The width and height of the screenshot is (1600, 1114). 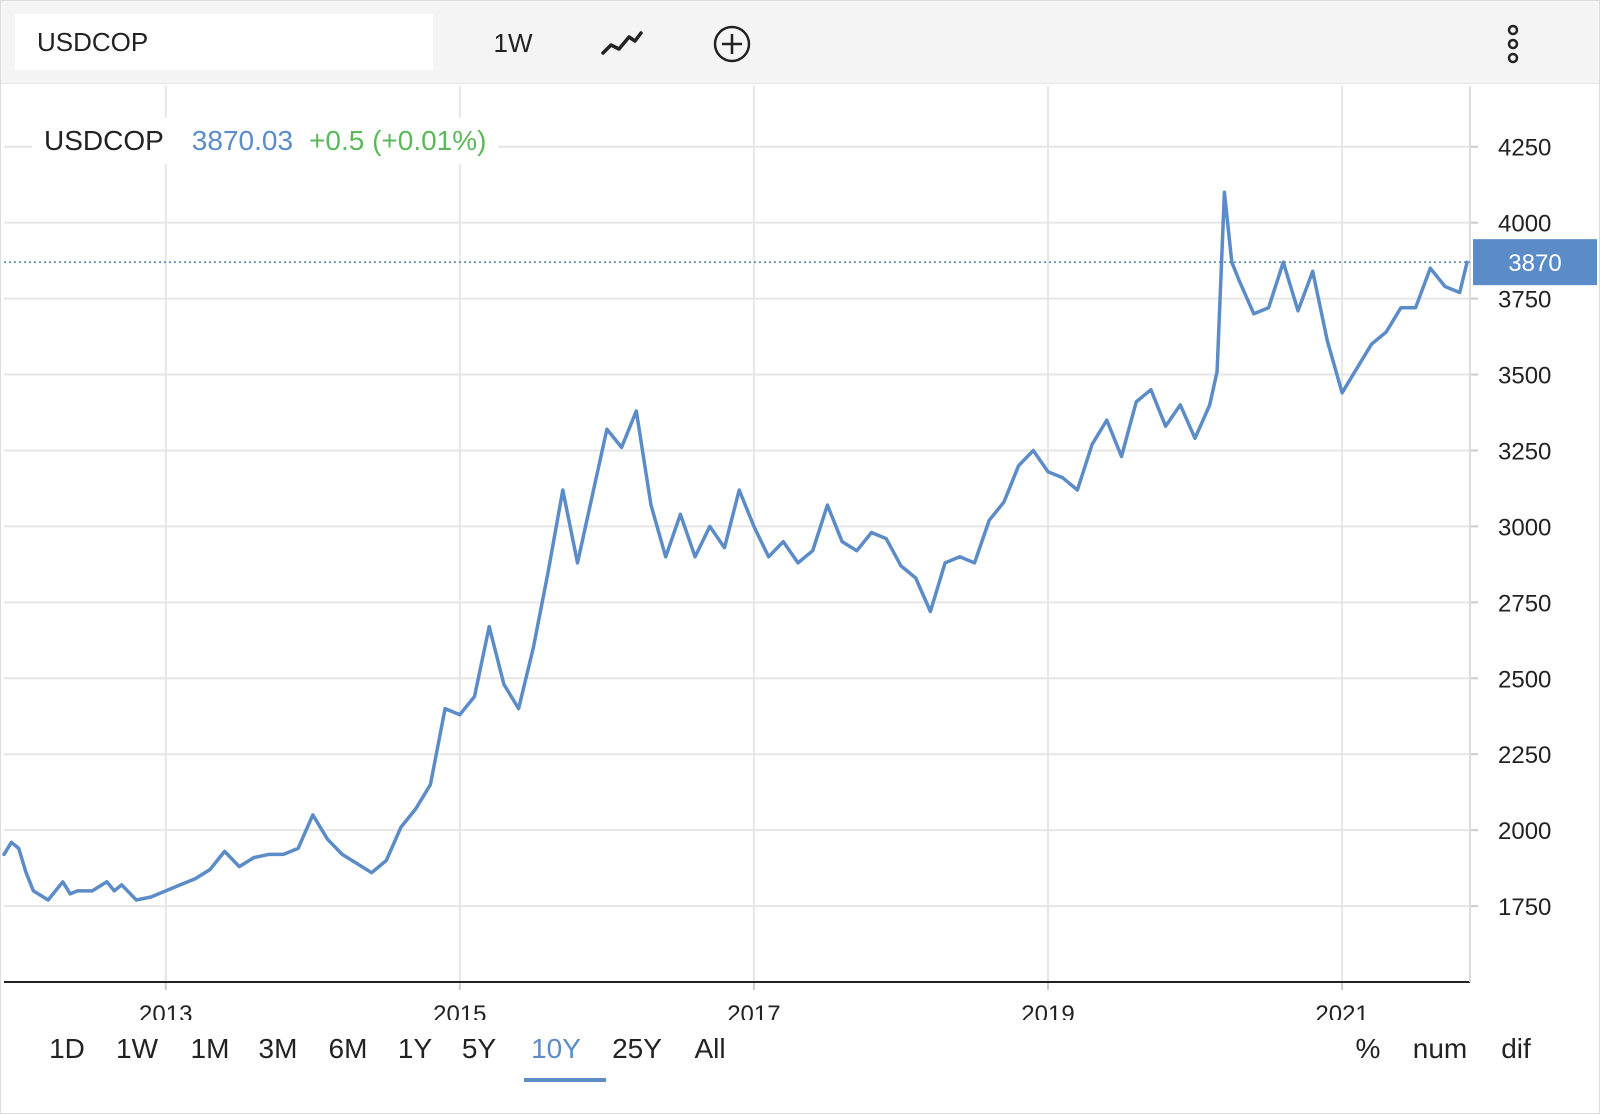 What do you see at coordinates (210, 1048) in the screenshot?
I see `range-1m-button: 1M` at bounding box center [210, 1048].